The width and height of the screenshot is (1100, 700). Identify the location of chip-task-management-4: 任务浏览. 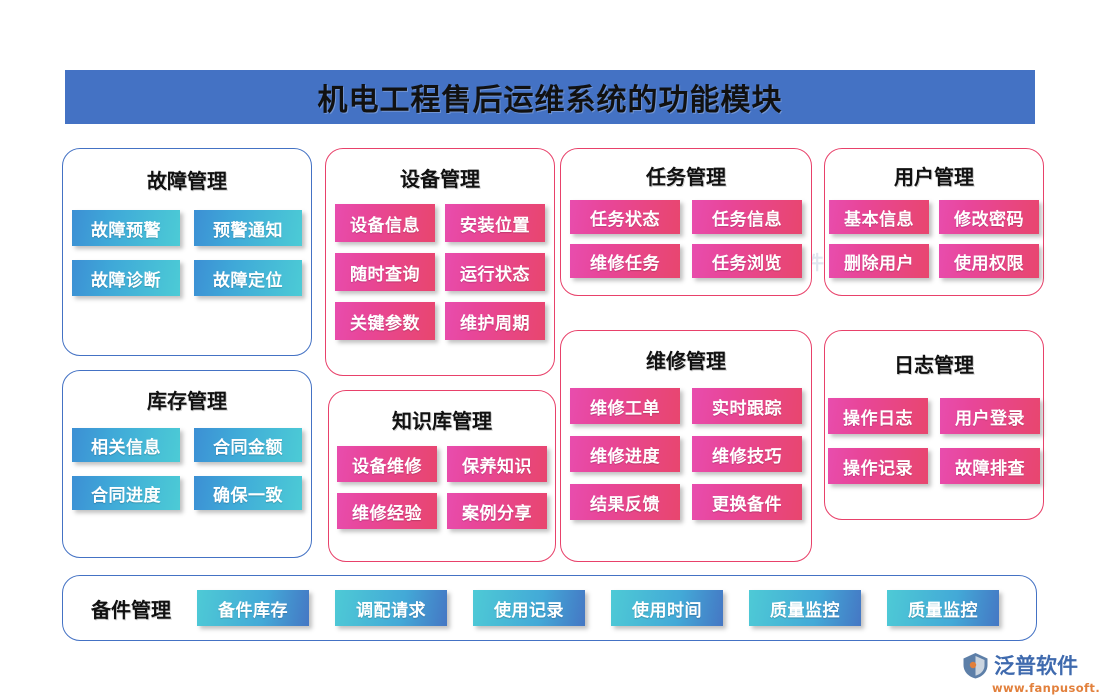
(747, 261).